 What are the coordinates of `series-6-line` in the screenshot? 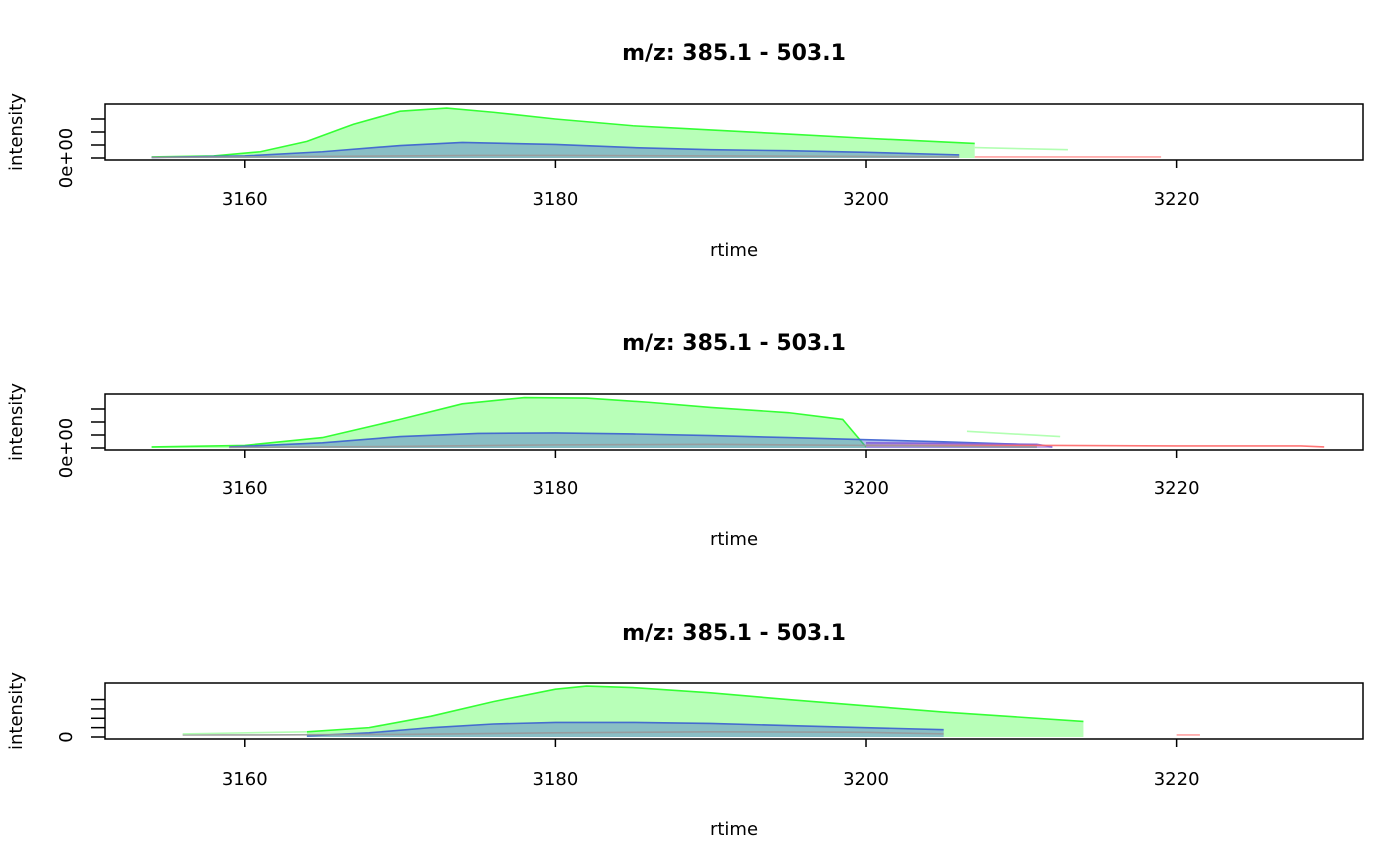 It's located at (1013, 434).